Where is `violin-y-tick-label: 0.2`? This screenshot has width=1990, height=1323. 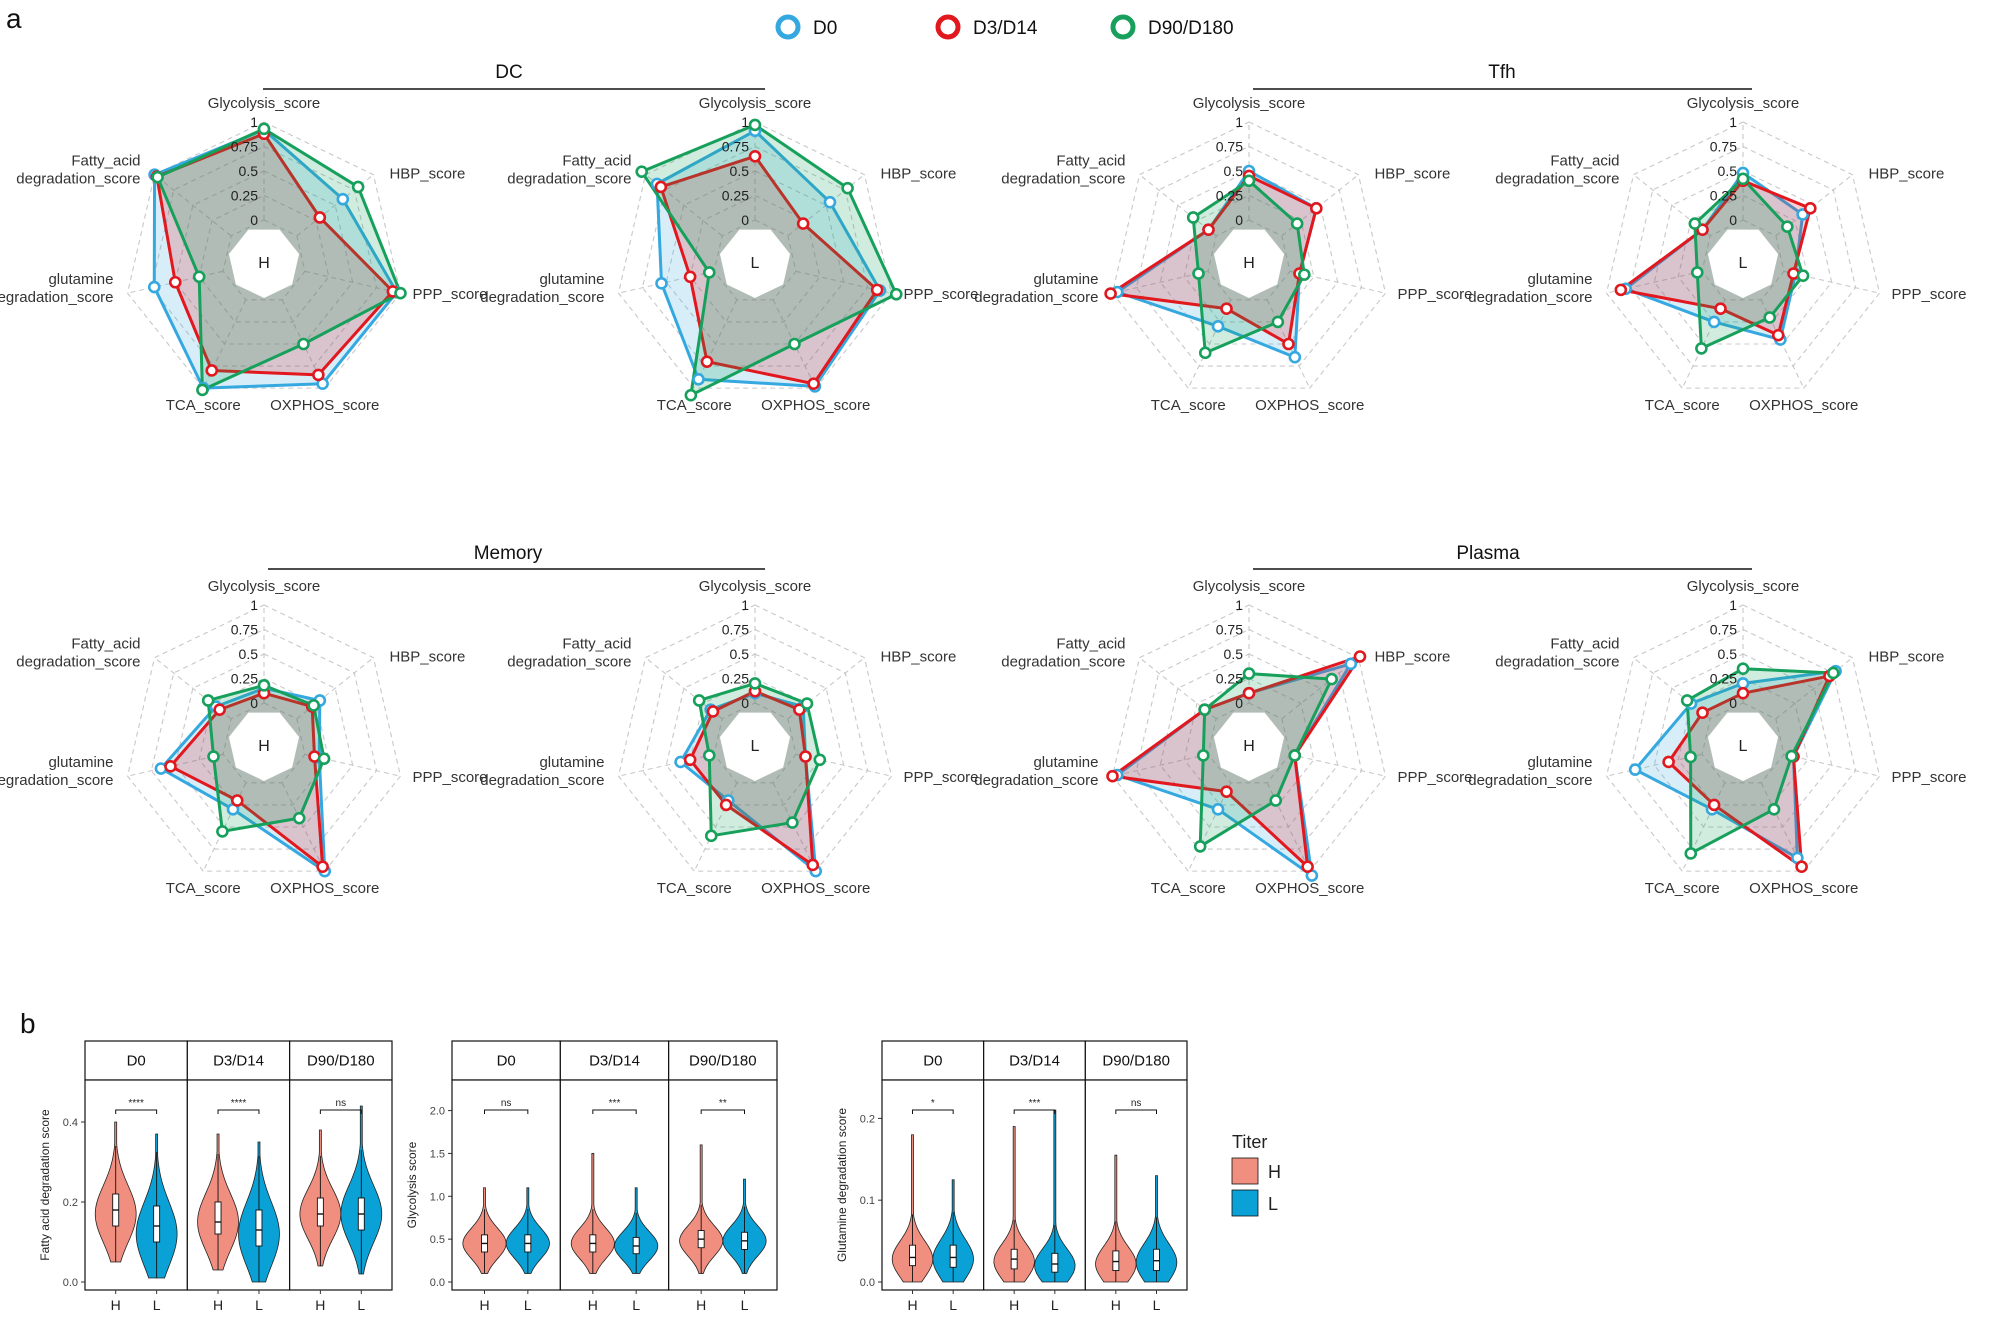
violin-y-tick-label: 0.2 is located at coordinates (867, 1119).